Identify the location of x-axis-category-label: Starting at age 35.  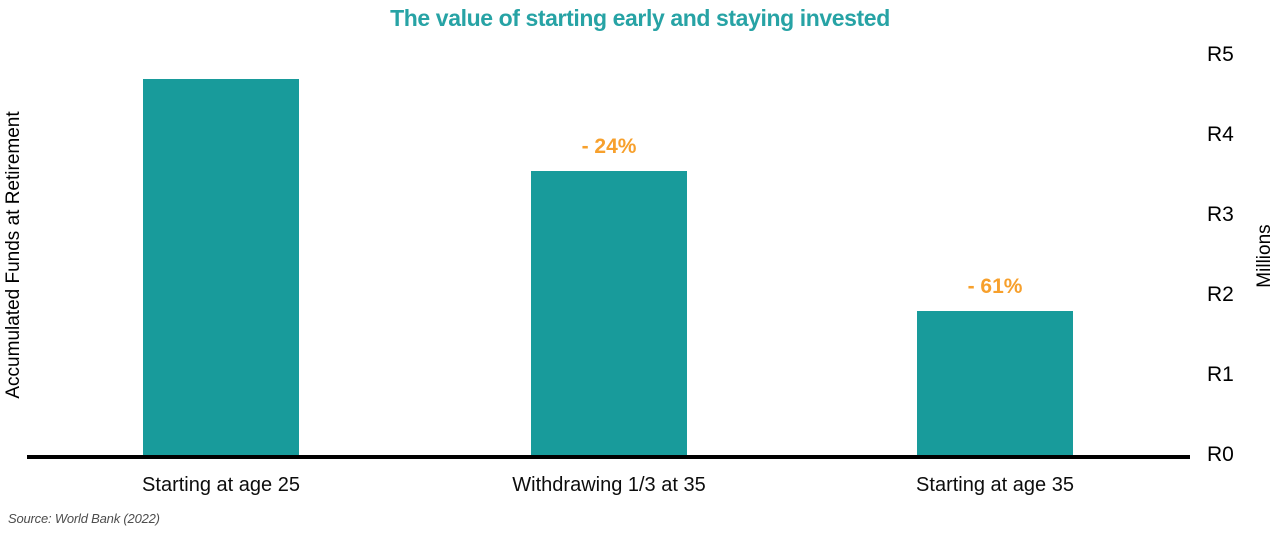
(995, 485).